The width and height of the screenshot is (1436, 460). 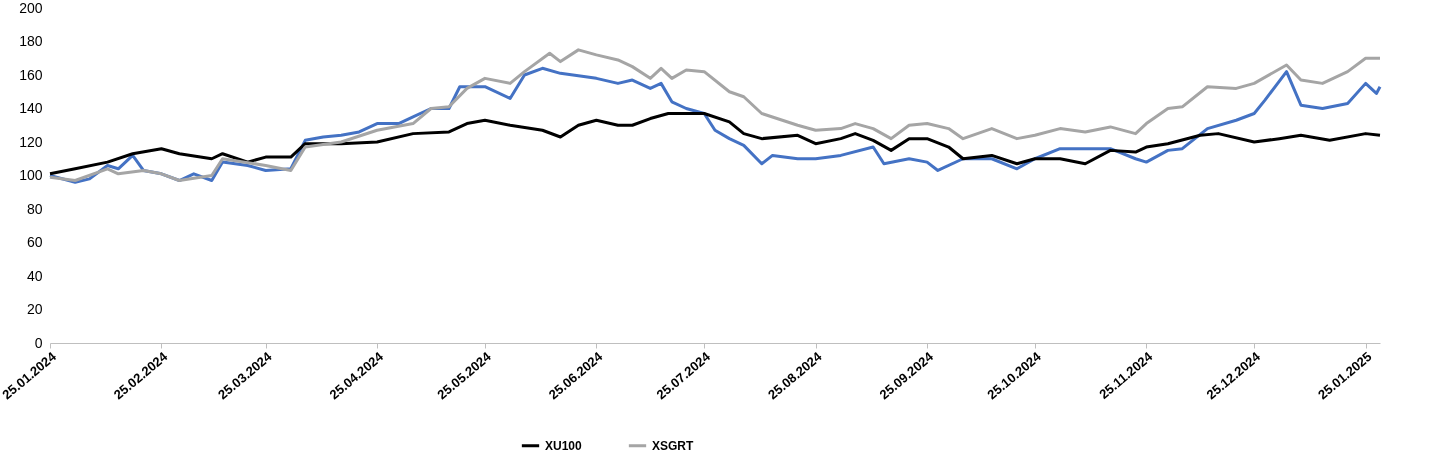 What do you see at coordinates (31, 175) in the screenshot?
I see `y-tick-label: 100` at bounding box center [31, 175].